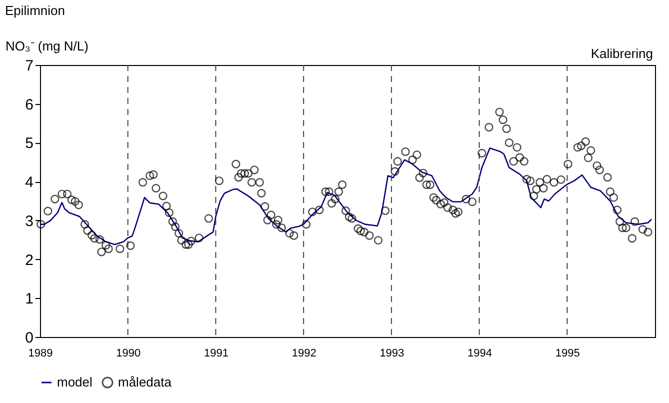  Describe the element at coordinates (29, 183) in the screenshot. I see `y-tick-label: 4` at that location.